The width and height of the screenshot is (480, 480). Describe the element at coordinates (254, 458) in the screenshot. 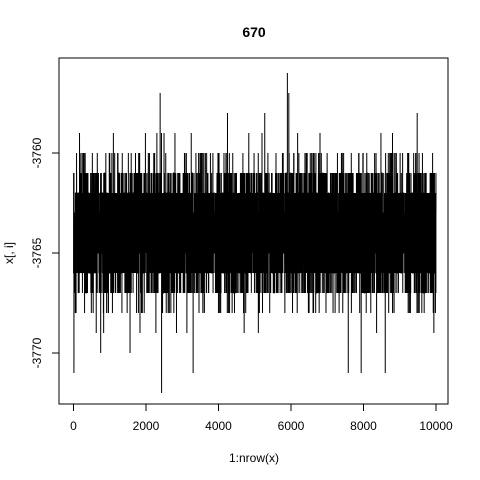

I see `x-axis-label: 1:nrow(x)` at that location.